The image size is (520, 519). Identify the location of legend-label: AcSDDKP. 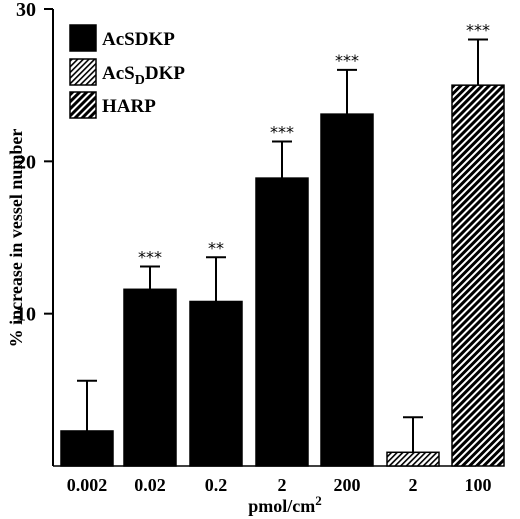
(143, 75).